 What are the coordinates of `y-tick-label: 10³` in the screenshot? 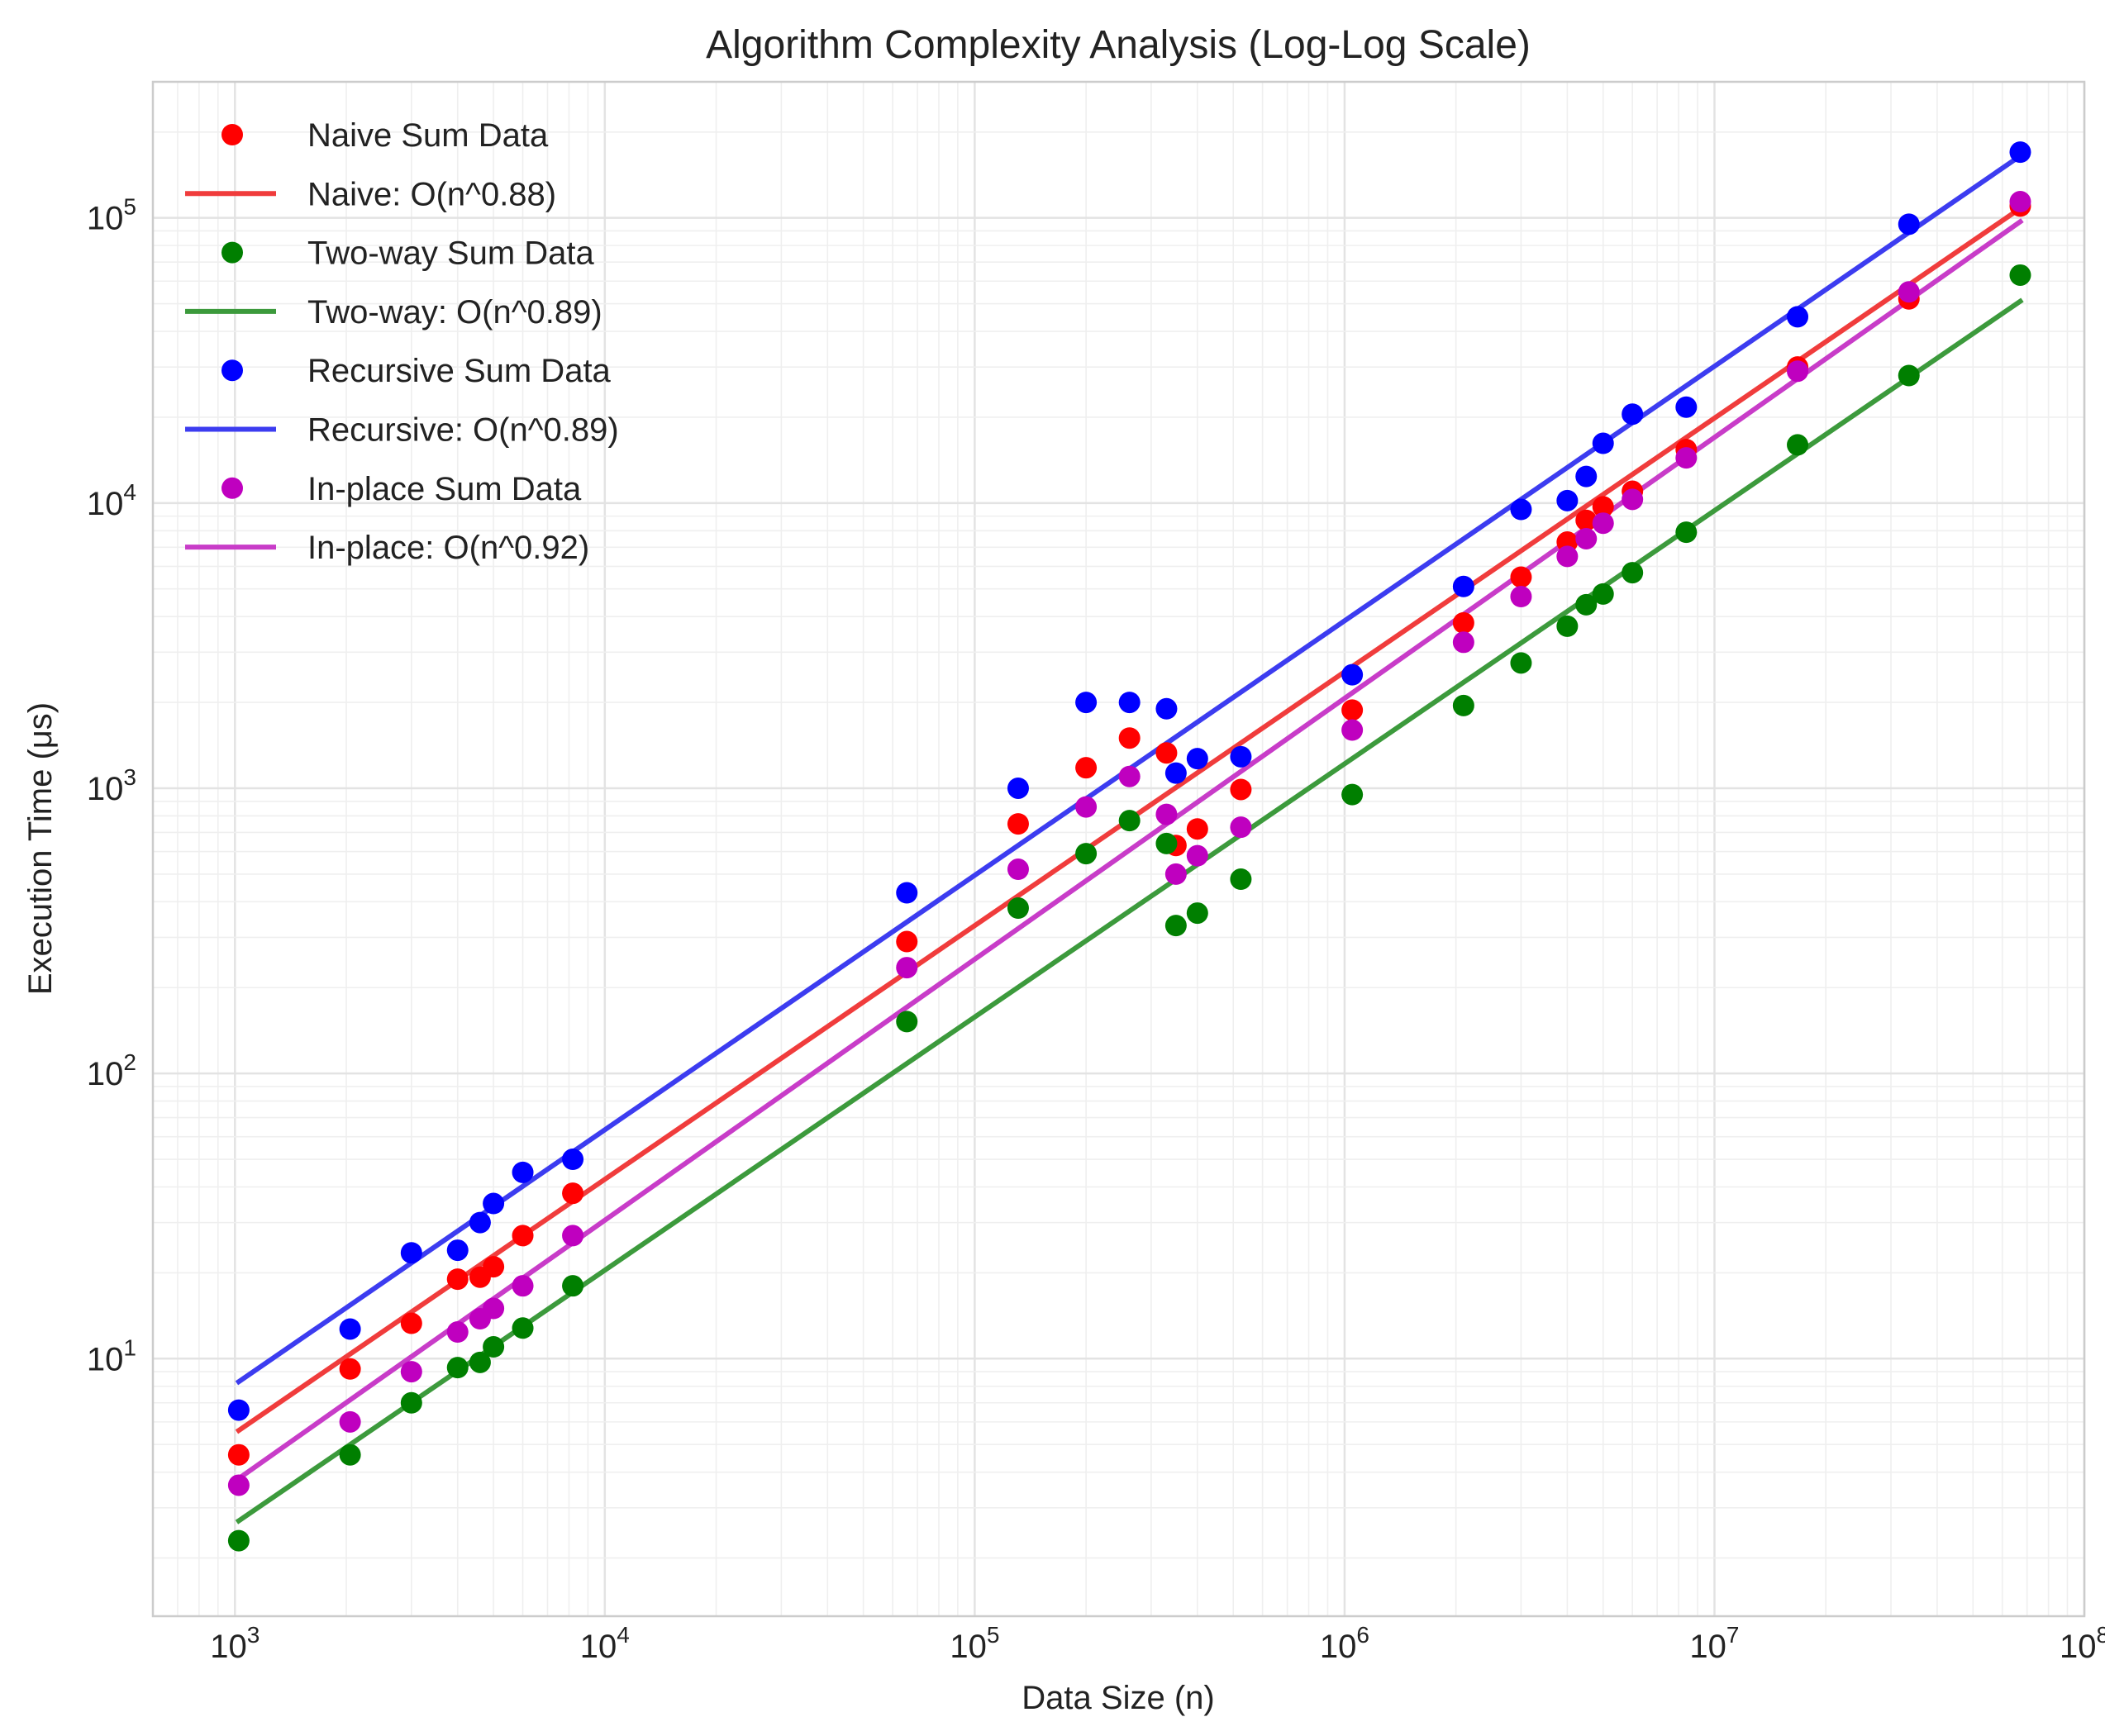 It's located at (111, 785).